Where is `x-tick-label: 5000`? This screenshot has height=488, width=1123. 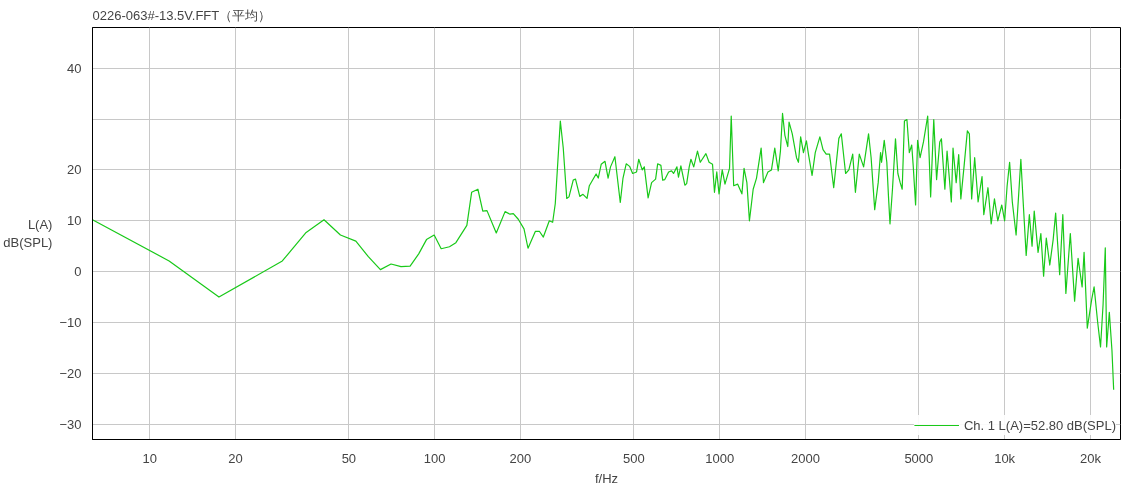 x-tick-label: 5000 is located at coordinates (919, 458).